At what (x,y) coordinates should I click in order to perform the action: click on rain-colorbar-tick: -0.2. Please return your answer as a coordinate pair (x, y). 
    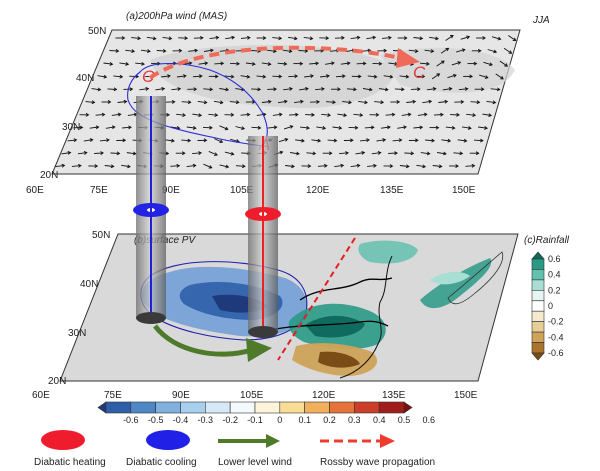
    Looking at the image, I should click on (556, 322).